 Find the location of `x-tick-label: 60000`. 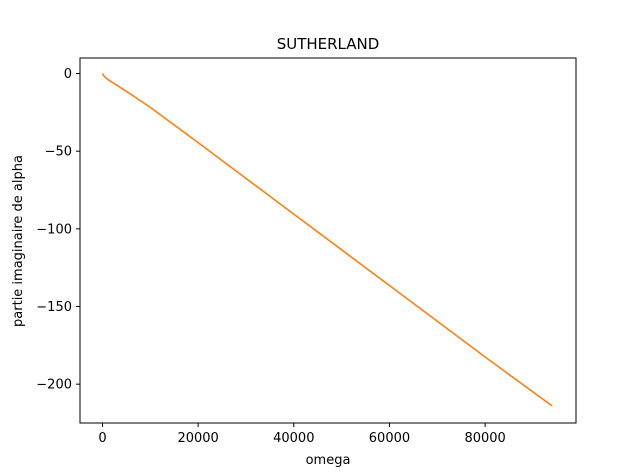

x-tick-label: 60000 is located at coordinates (389, 438).